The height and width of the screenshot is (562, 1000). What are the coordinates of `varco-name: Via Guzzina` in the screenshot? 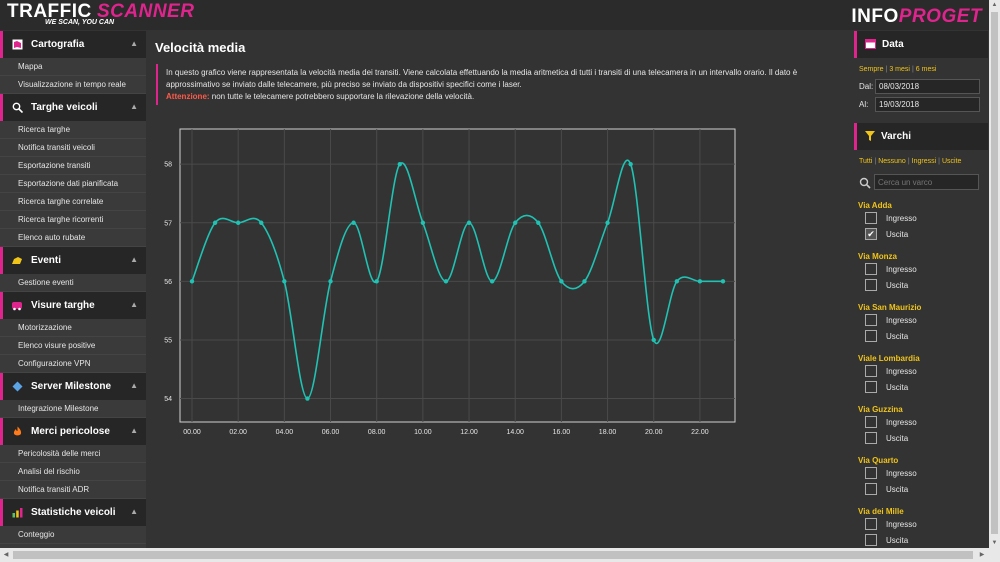 It's located at (880, 409).